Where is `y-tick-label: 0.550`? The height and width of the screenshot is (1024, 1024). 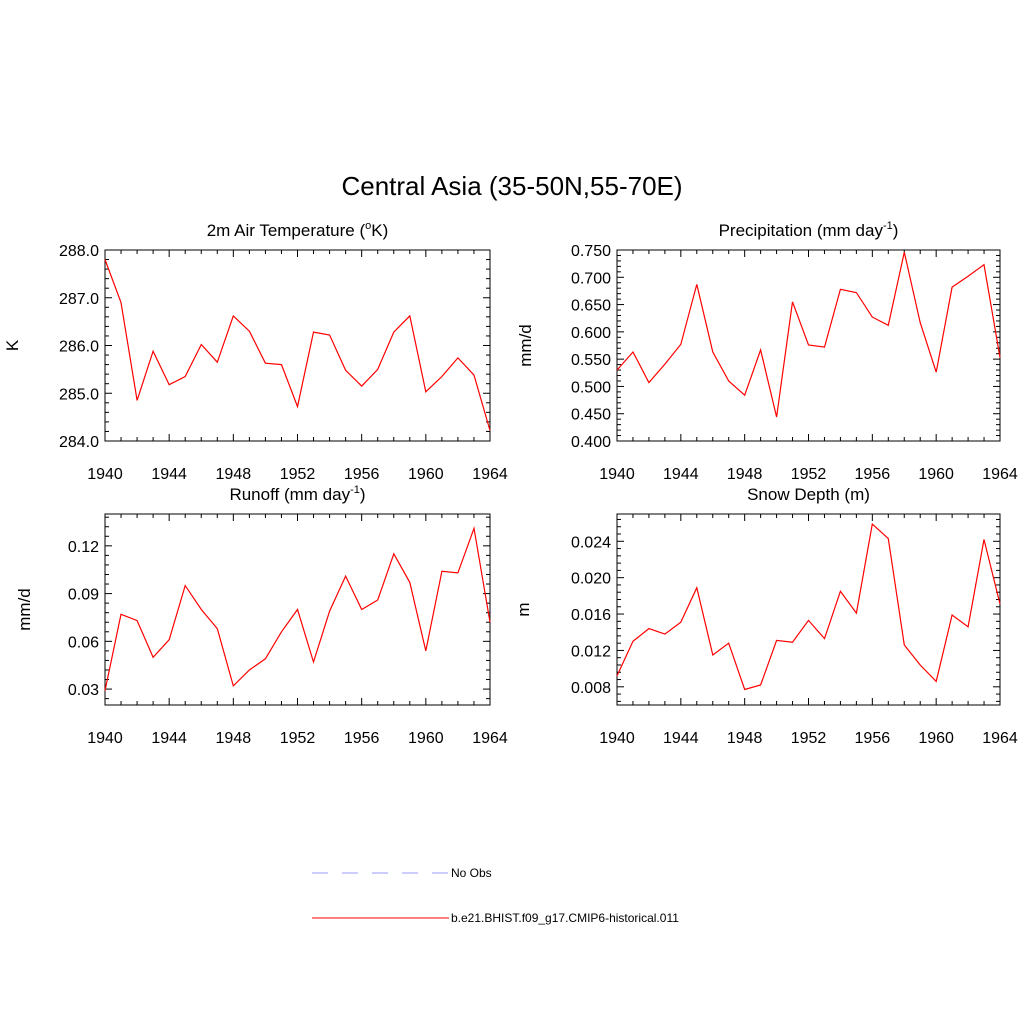 y-tick-label: 0.550 is located at coordinates (591, 360).